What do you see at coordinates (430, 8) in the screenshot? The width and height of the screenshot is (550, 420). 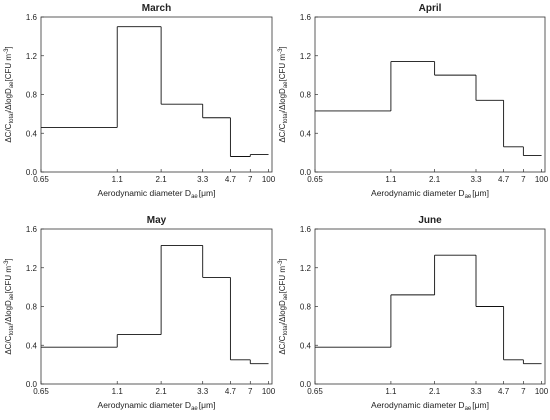 I see `chart-title: April` at bounding box center [430, 8].